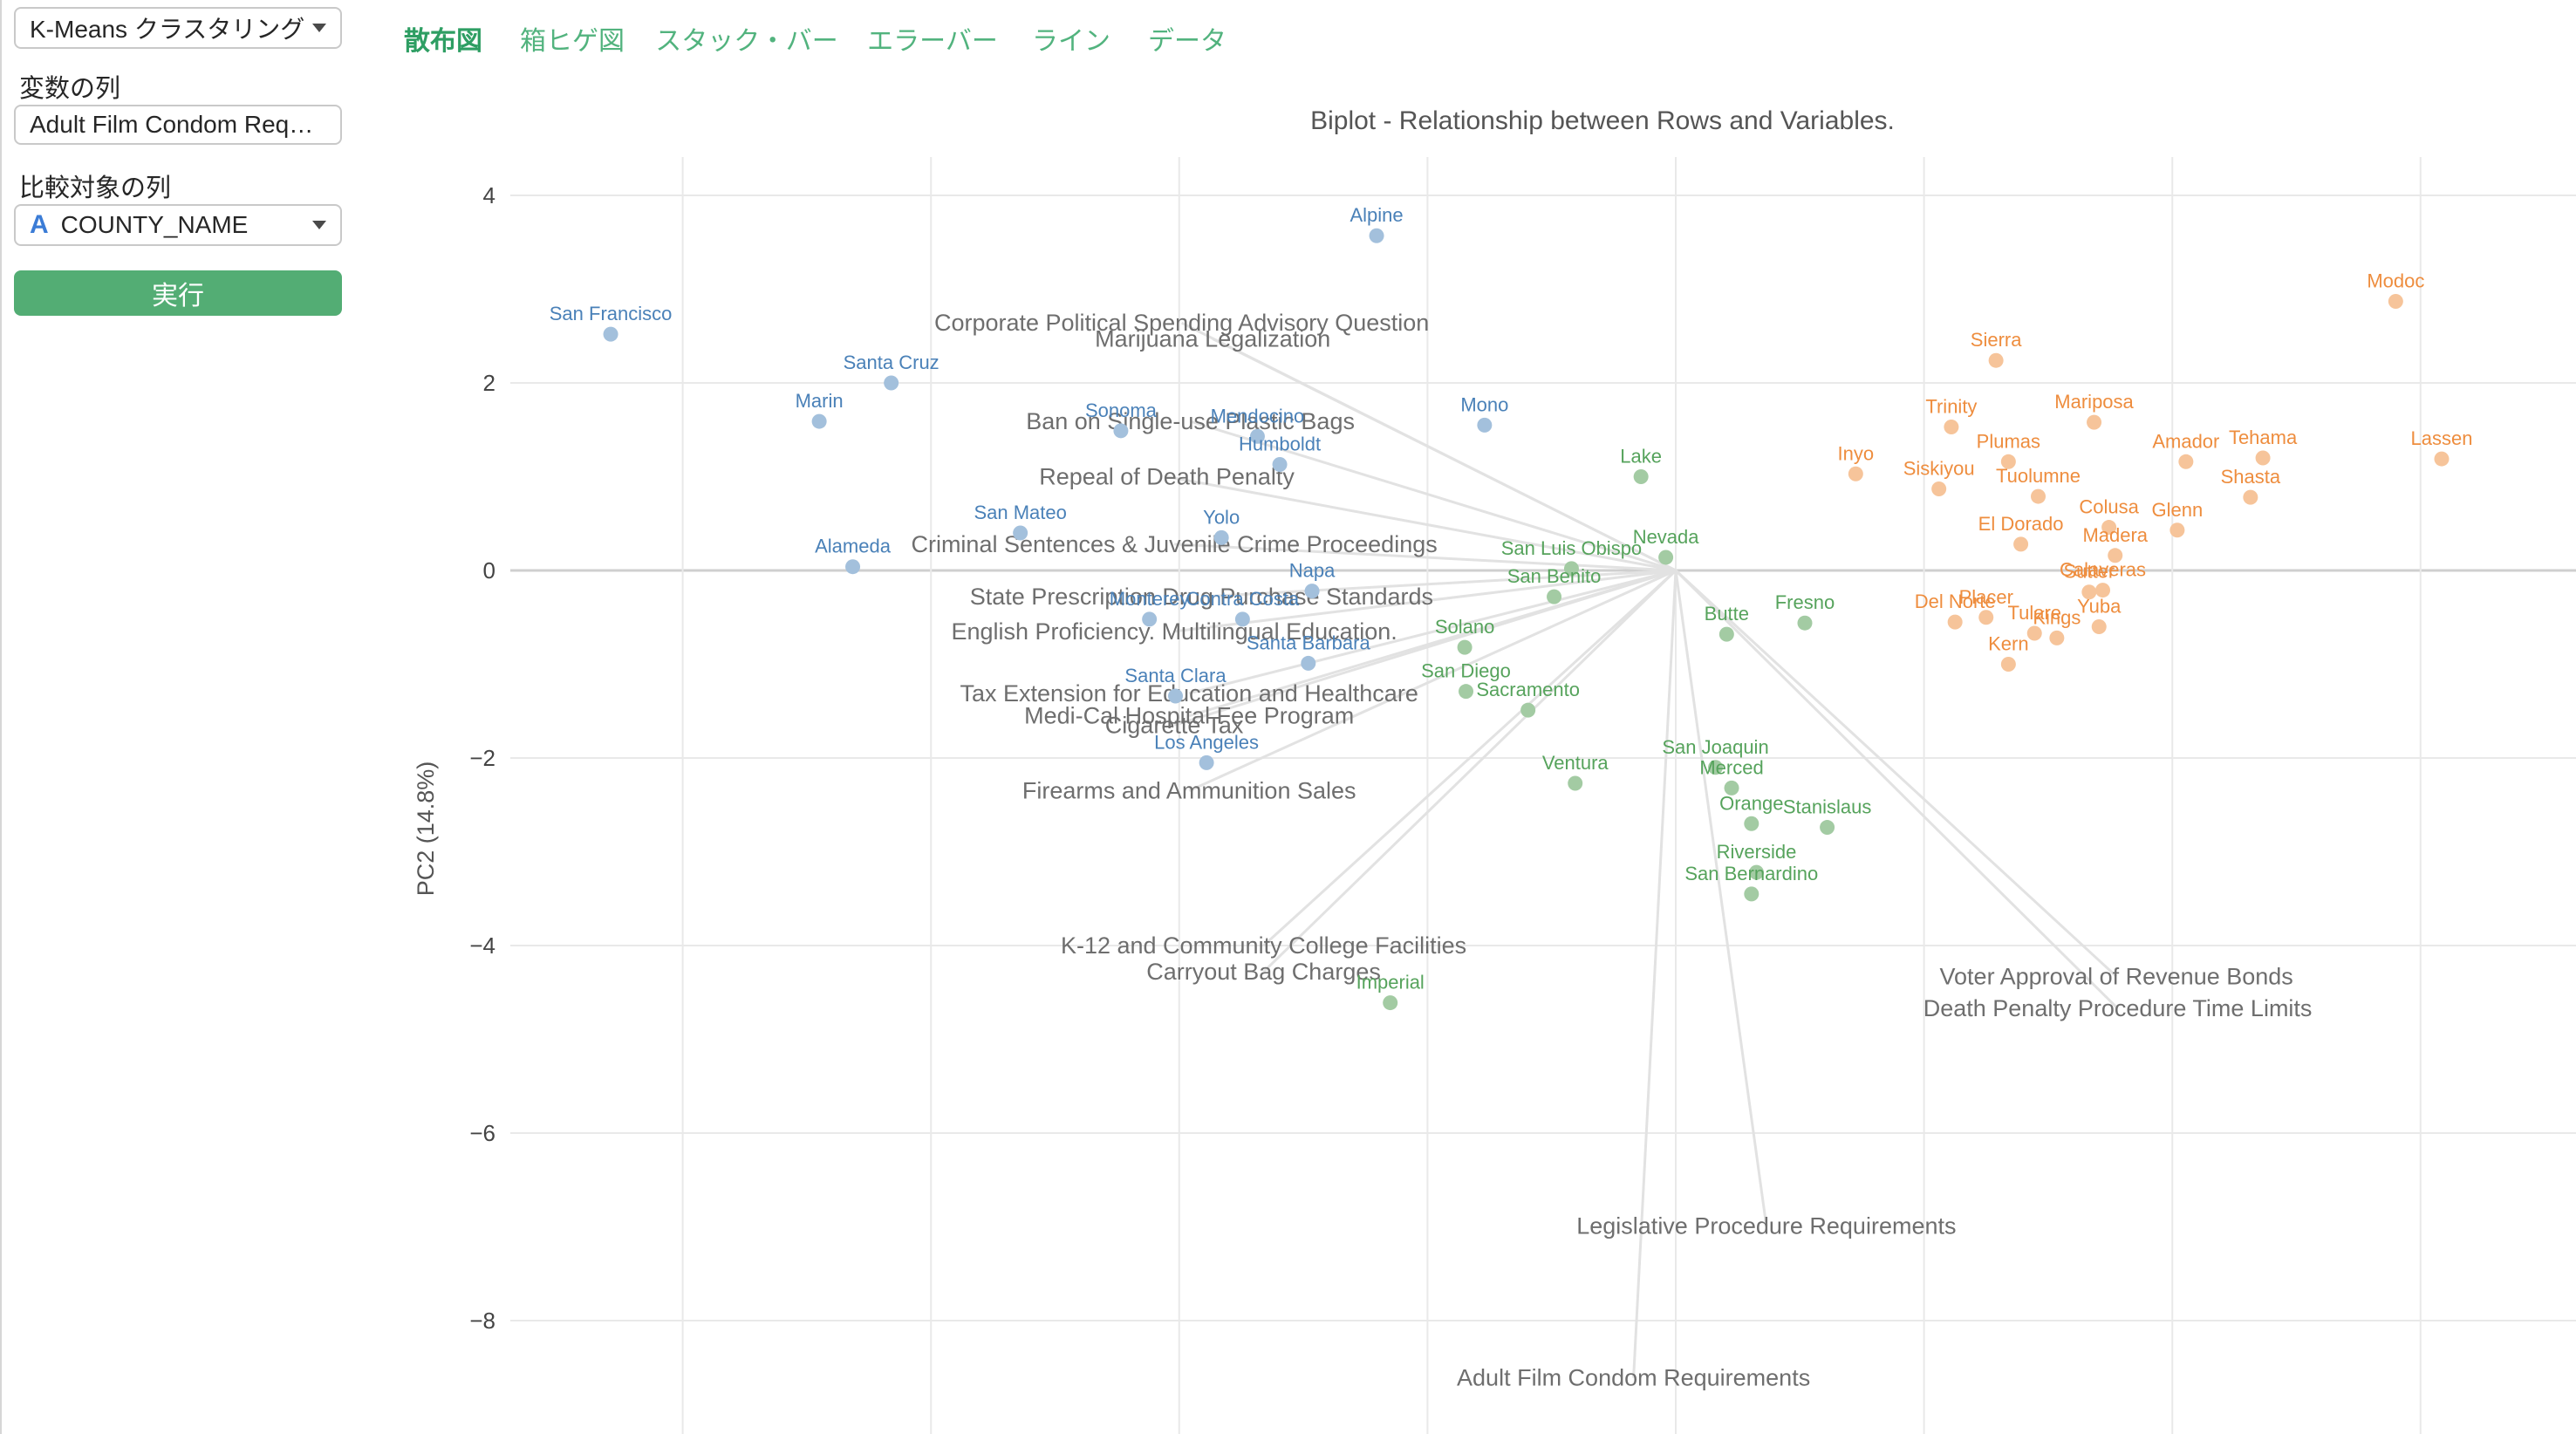  What do you see at coordinates (2442, 438) in the screenshot?
I see `county-label: Lassen` at bounding box center [2442, 438].